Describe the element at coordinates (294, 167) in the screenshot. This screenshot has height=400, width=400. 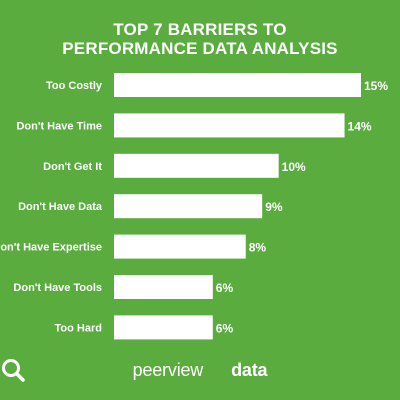
I see `value-label: 10%` at that location.